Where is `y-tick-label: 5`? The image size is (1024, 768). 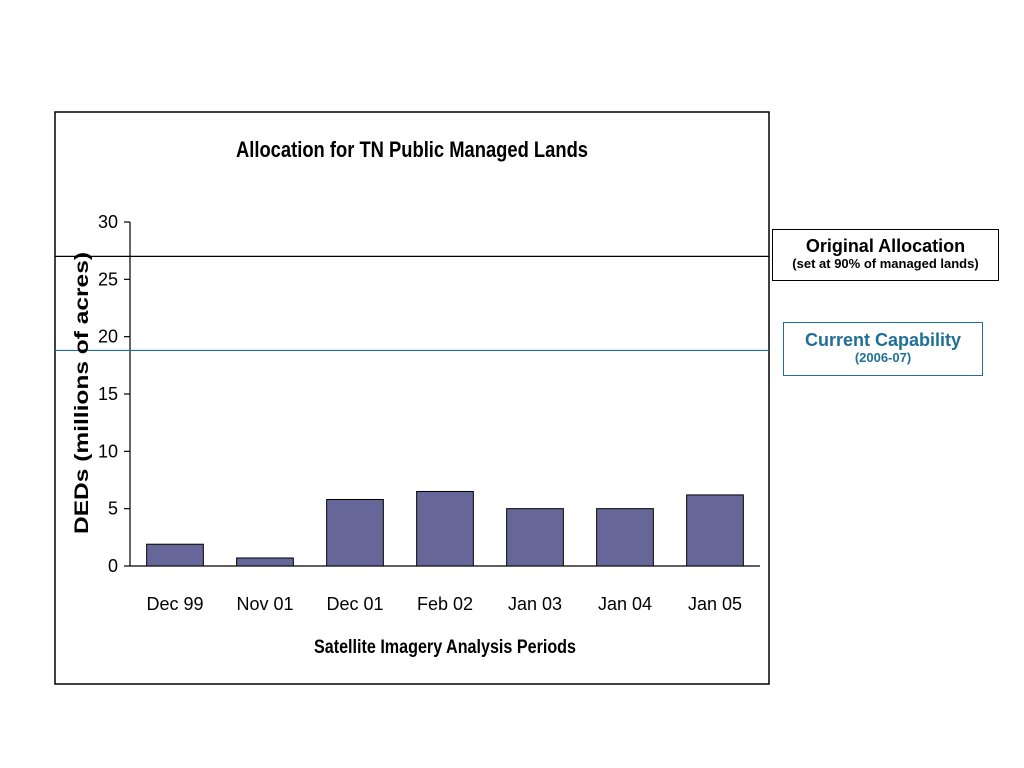
y-tick-label: 5 is located at coordinates (113, 509).